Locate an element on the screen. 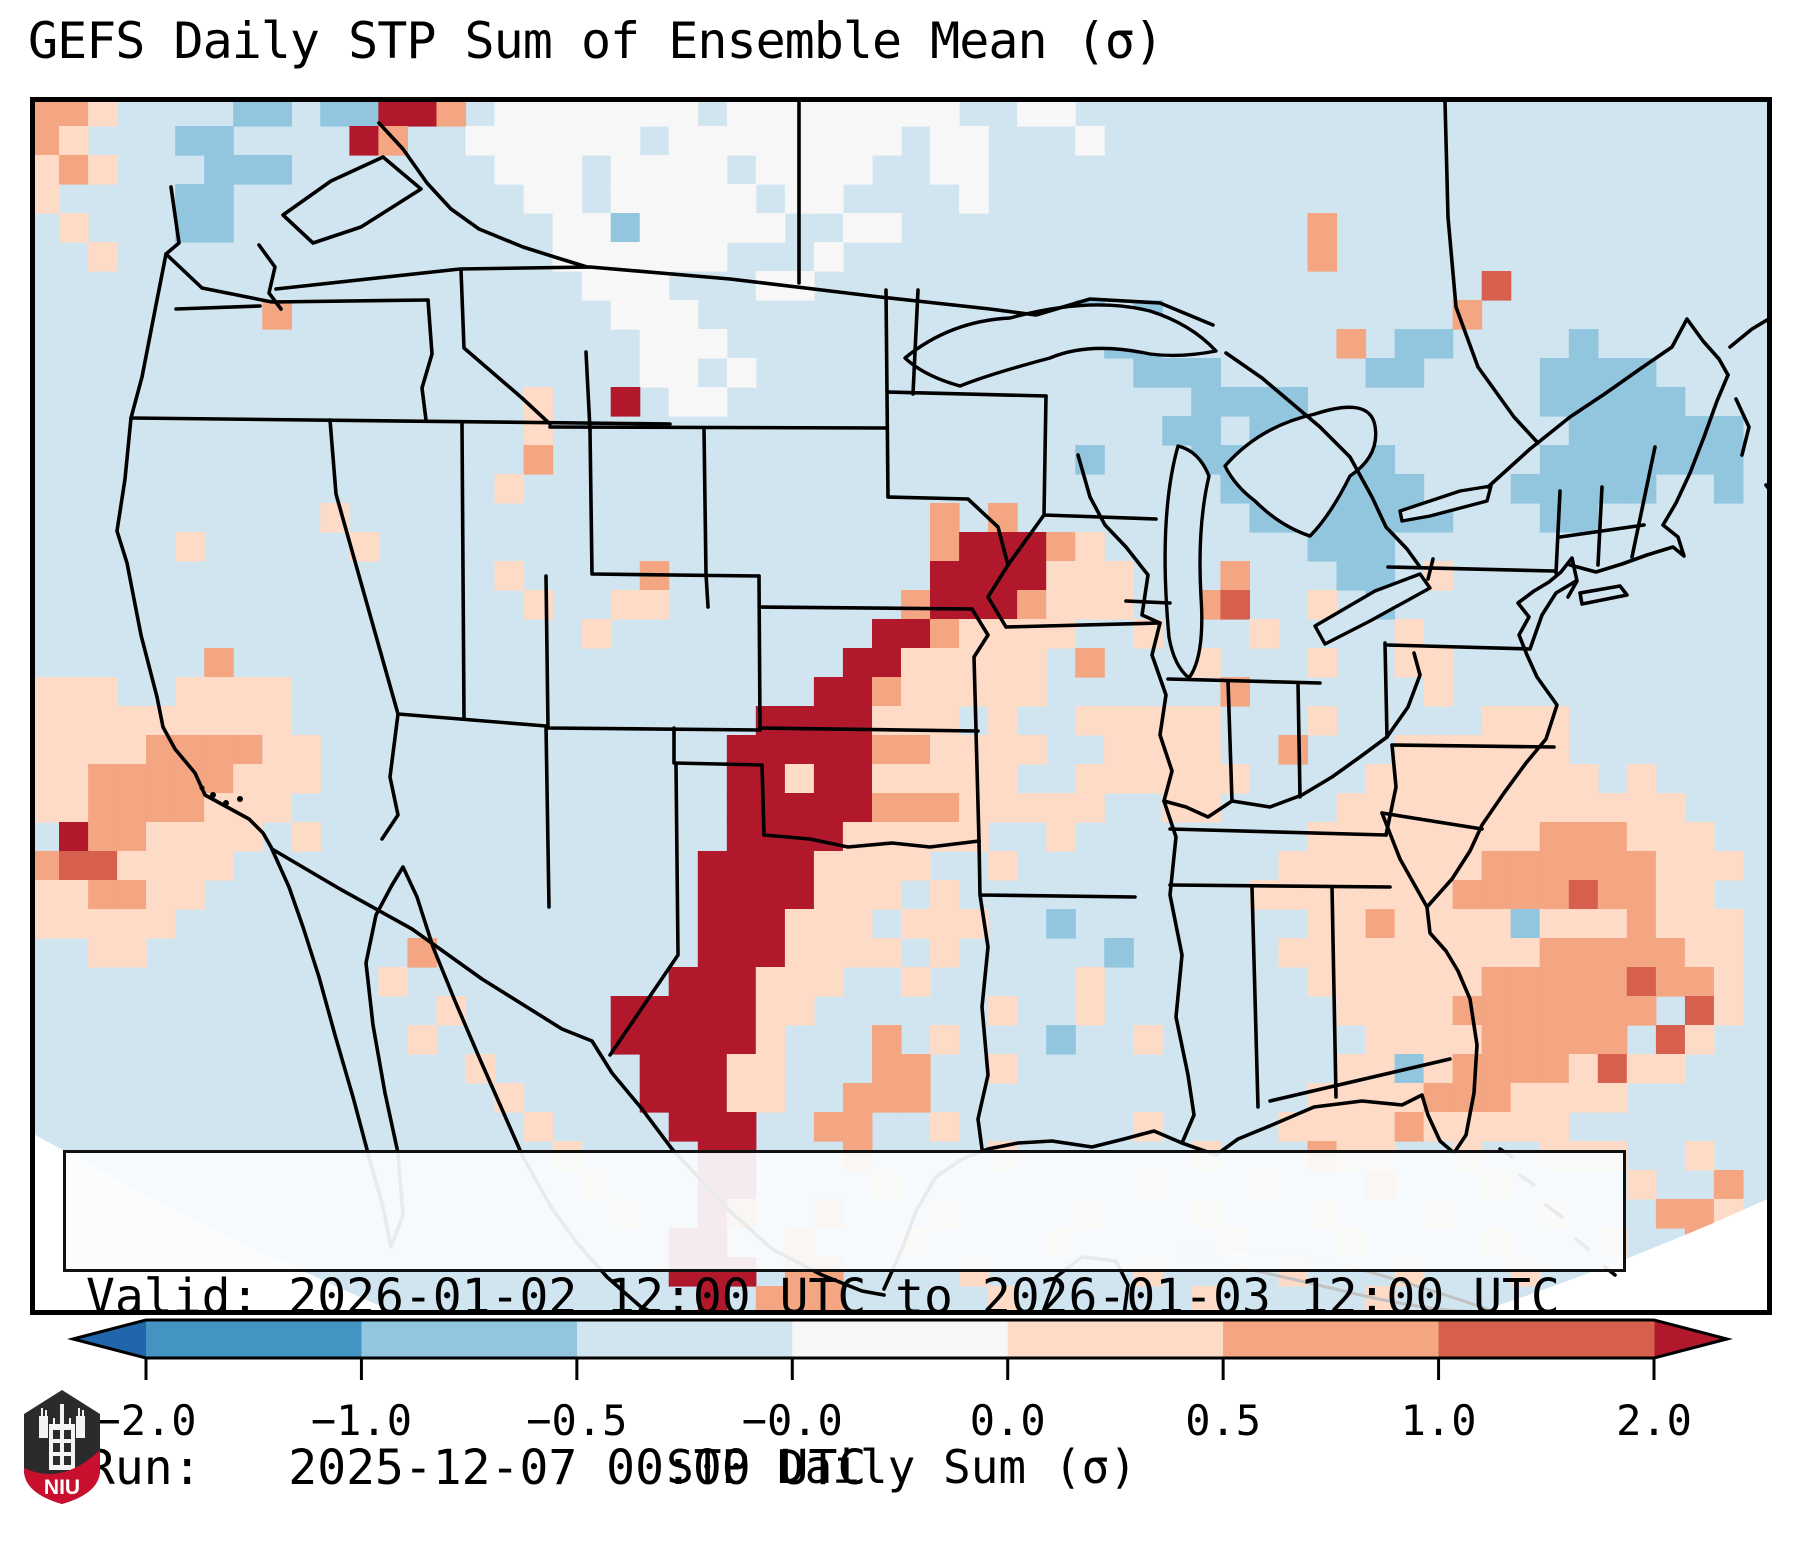 The image size is (1803, 1554). bay-of-fundy is located at coordinates (1742, 427).